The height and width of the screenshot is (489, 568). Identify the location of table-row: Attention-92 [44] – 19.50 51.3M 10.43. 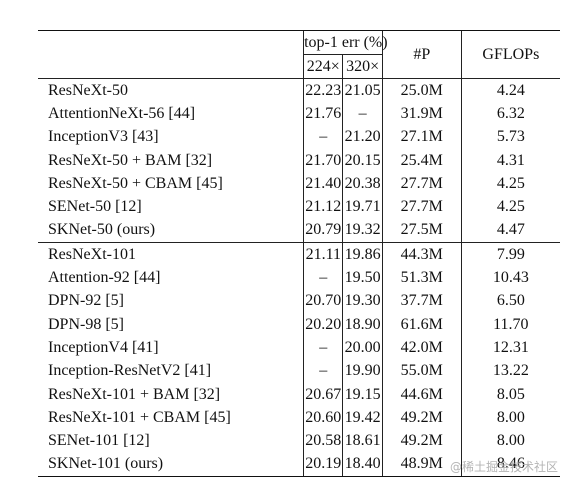
(299, 278).